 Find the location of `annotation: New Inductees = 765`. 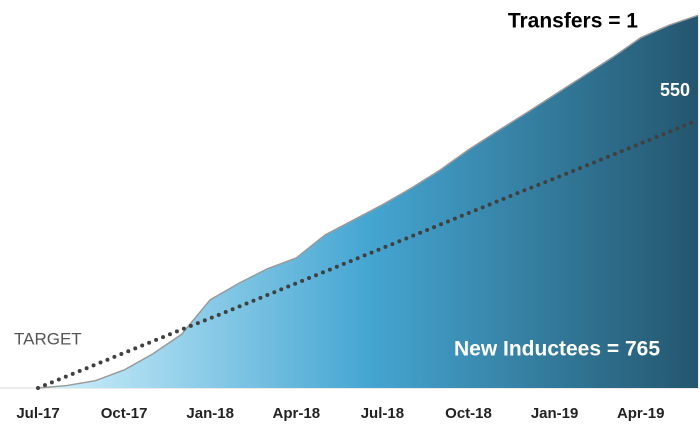

annotation: New Inductees = 765 is located at coordinates (557, 349).